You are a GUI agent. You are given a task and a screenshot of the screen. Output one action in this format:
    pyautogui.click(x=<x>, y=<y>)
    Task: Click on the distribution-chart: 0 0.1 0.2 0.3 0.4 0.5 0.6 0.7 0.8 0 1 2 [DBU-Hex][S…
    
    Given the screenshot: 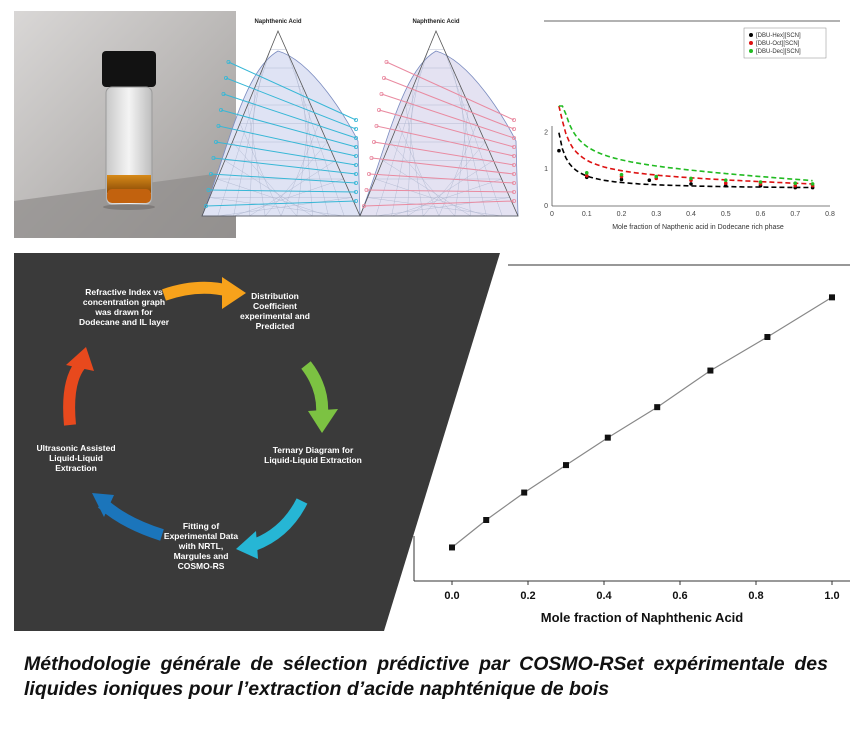 What is the action you would take?
    pyautogui.click(x=692, y=125)
    